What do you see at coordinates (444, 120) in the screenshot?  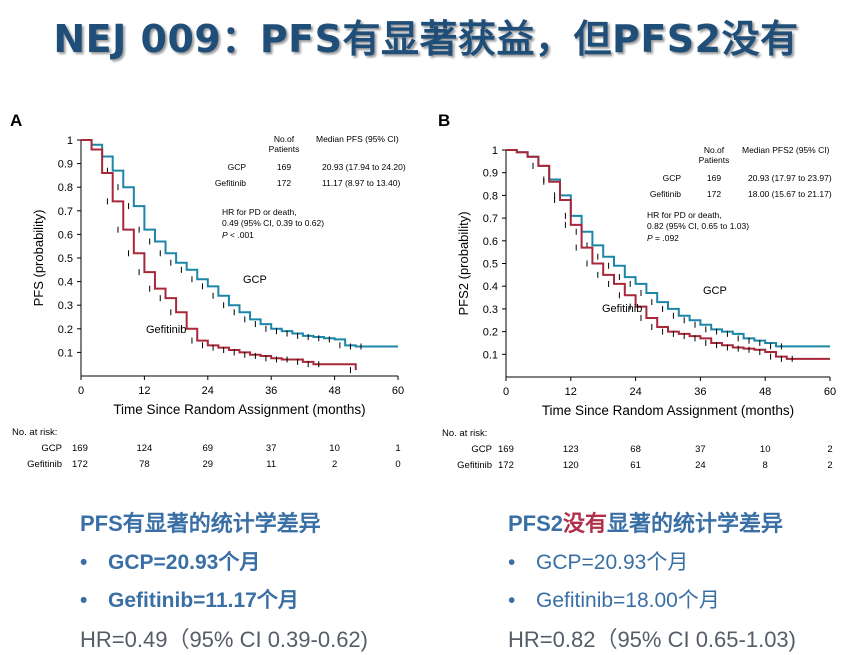 I see `panel-label: B` at bounding box center [444, 120].